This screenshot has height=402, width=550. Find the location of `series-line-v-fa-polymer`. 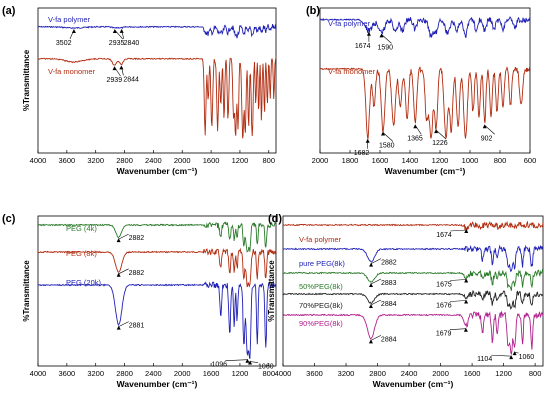

series-line-v-fa-polymer is located at coordinates (413, 225).